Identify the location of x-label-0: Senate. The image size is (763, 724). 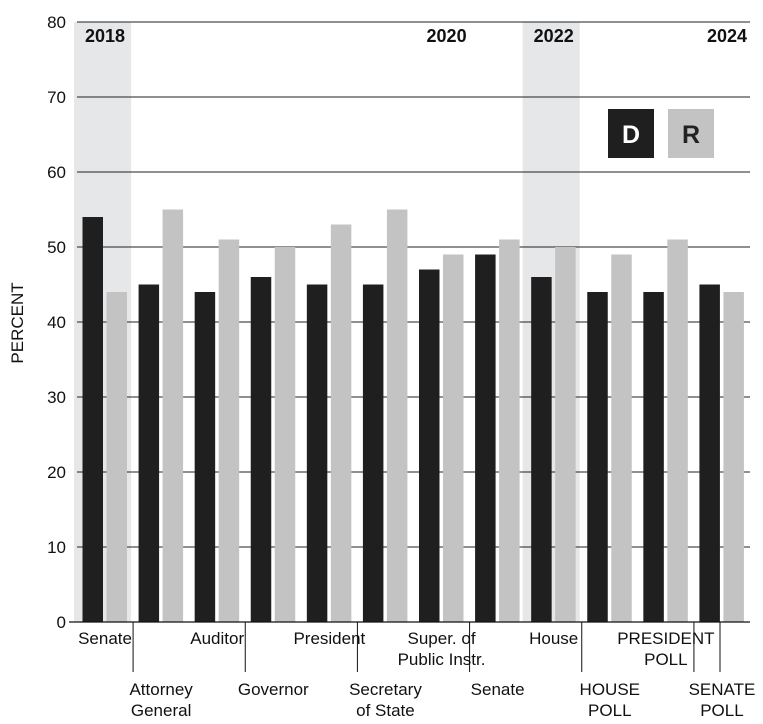
(105, 638).